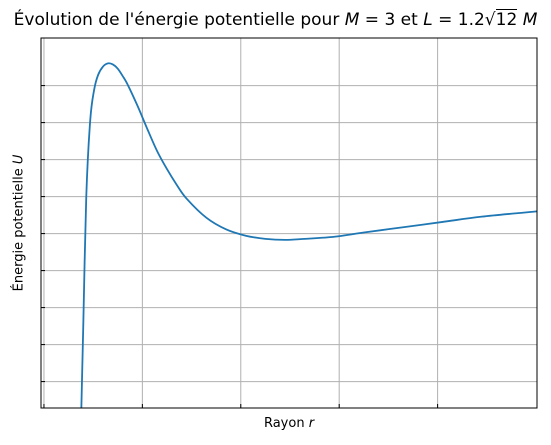 Image resolution: width=551 pixels, height=445 pixels. Describe the element at coordinates (458, 20) in the screenshot. I see `title-eq2: = 1.2` at that location.